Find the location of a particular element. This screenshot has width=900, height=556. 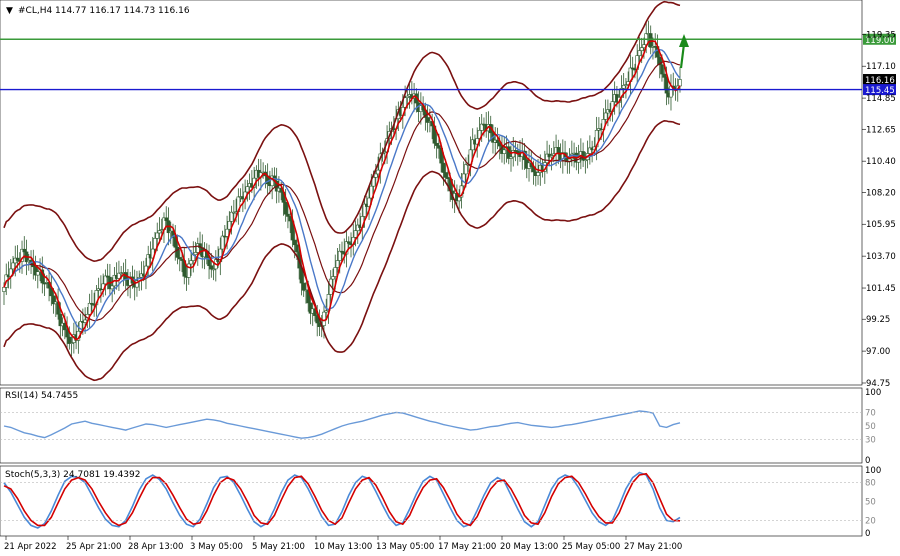

symbol-label: #CL,H4 is located at coordinates (35, 11).